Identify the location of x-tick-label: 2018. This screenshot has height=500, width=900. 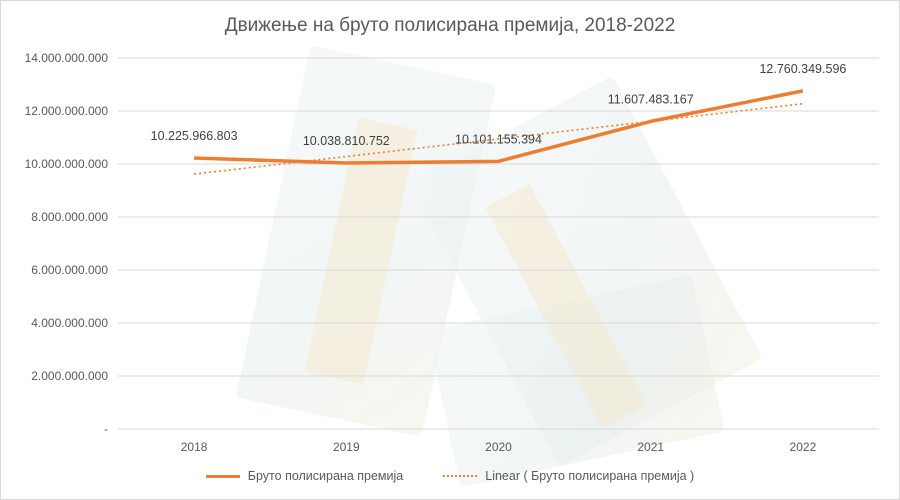
(194, 447).